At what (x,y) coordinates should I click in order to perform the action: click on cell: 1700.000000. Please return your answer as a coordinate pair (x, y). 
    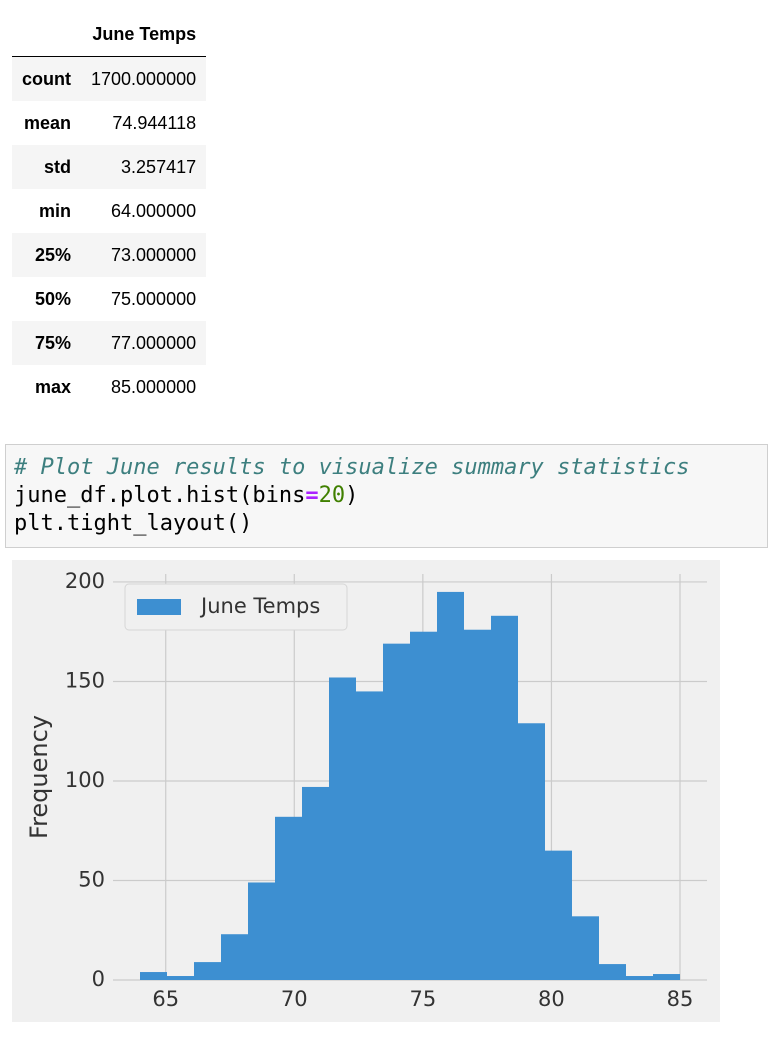
    Looking at the image, I should click on (144, 78).